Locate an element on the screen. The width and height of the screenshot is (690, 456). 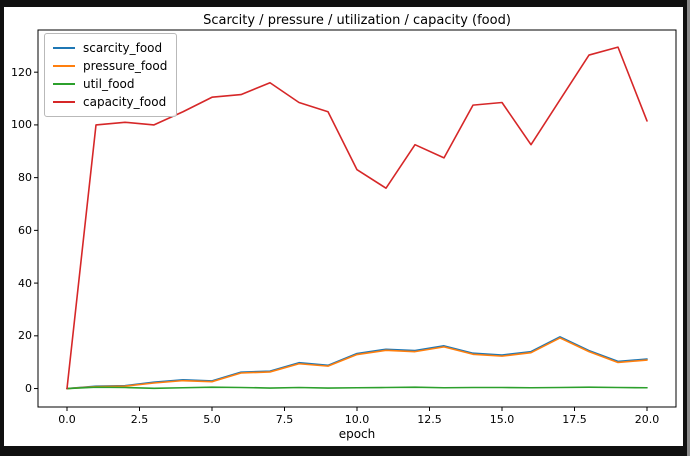
y-tick-label: 60 is located at coordinates (25, 230).